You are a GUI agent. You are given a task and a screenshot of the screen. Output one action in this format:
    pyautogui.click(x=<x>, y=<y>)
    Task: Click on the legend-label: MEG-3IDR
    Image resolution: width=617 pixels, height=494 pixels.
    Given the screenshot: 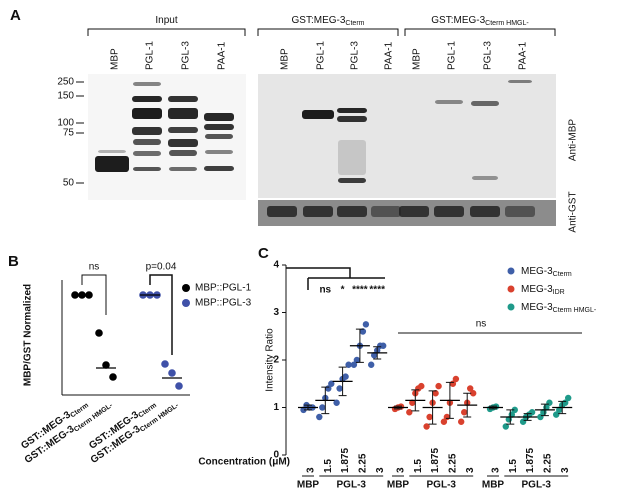 What is the action you would take?
    pyautogui.click(x=543, y=290)
    